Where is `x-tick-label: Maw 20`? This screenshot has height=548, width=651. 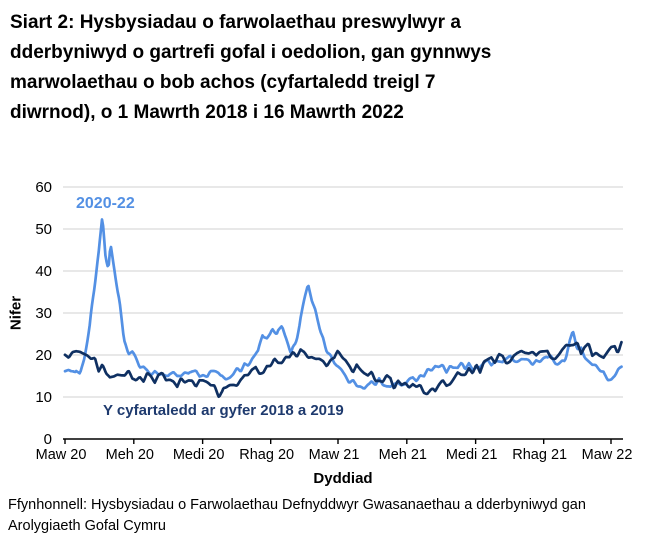
x-tick-label: Maw 20 is located at coordinates (61, 455).